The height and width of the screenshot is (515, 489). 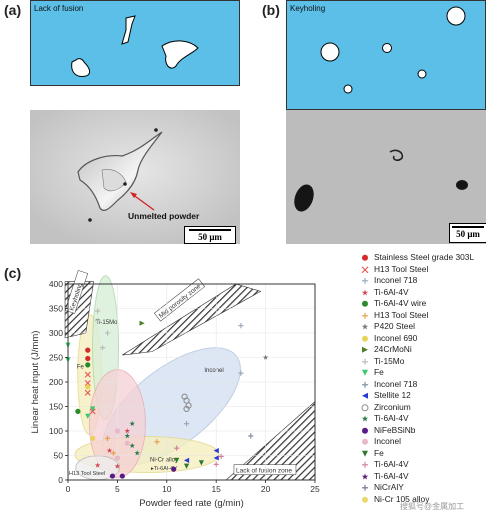 What do you see at coordinates (107, 323) in the screenshot?
I see `annotation-ti15mo: Ti-15Mo` at bounding box center [107, 323].